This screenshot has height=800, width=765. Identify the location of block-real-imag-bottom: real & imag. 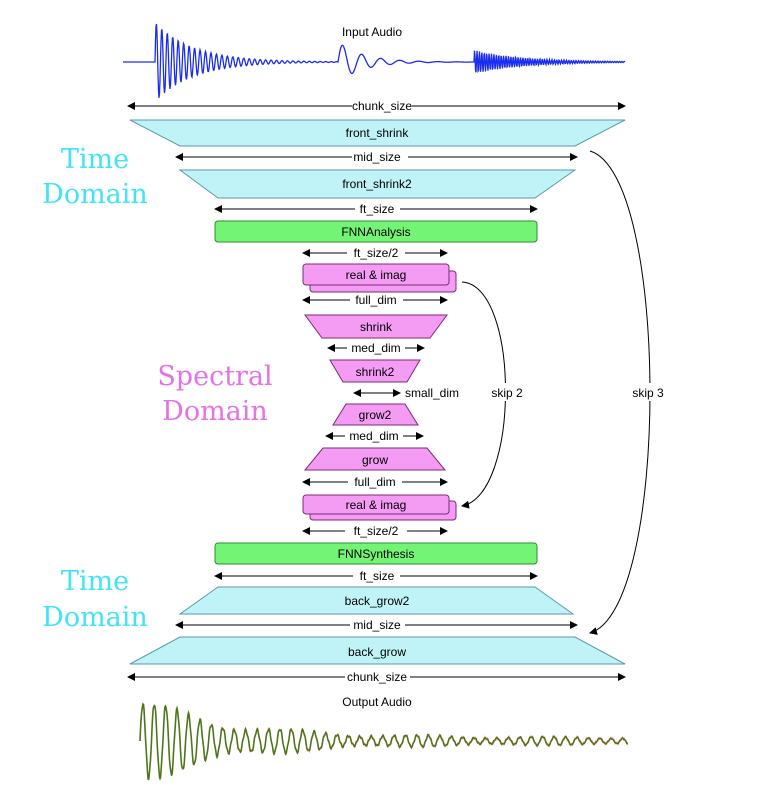
(379, 507).